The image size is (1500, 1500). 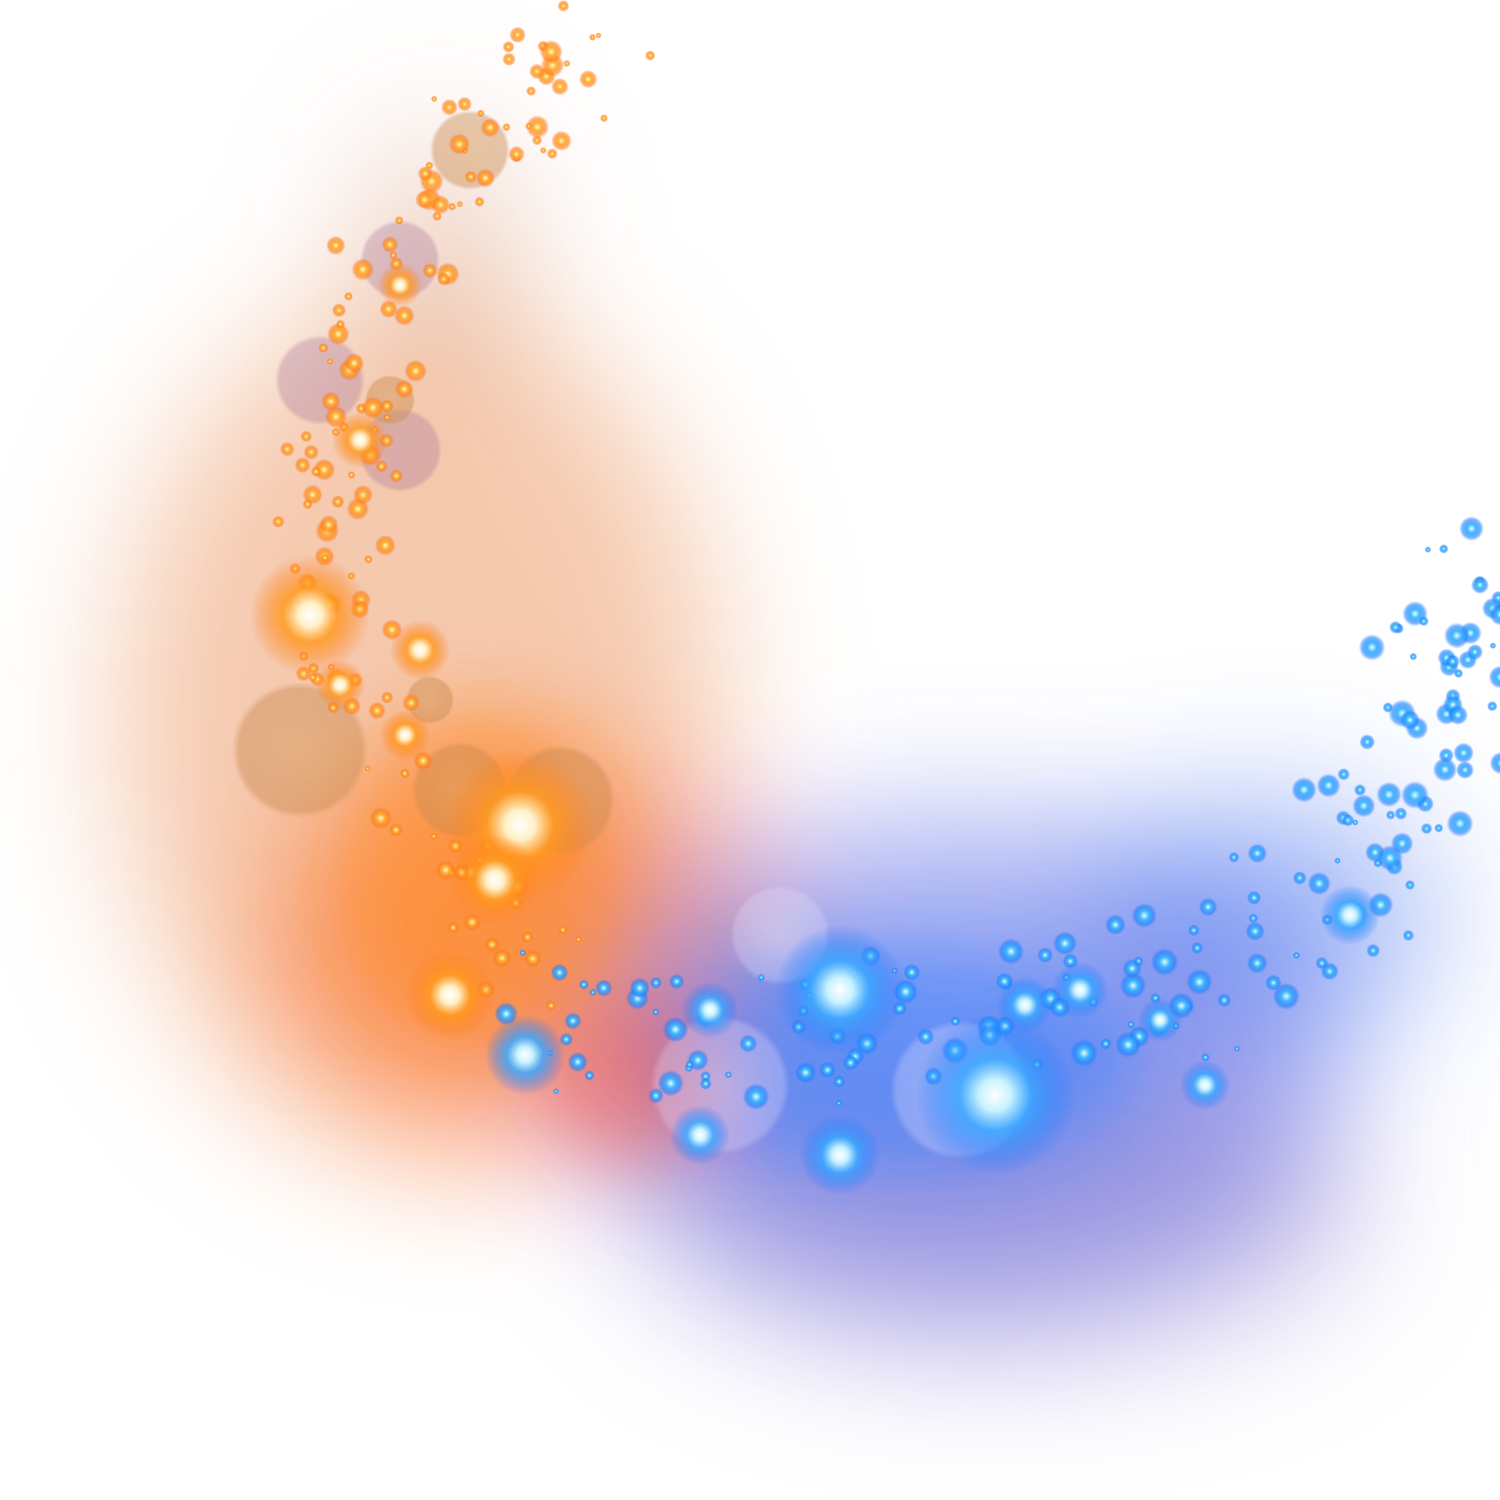 I want to click on cool-haze-tail, so click(x=1260, y=920).